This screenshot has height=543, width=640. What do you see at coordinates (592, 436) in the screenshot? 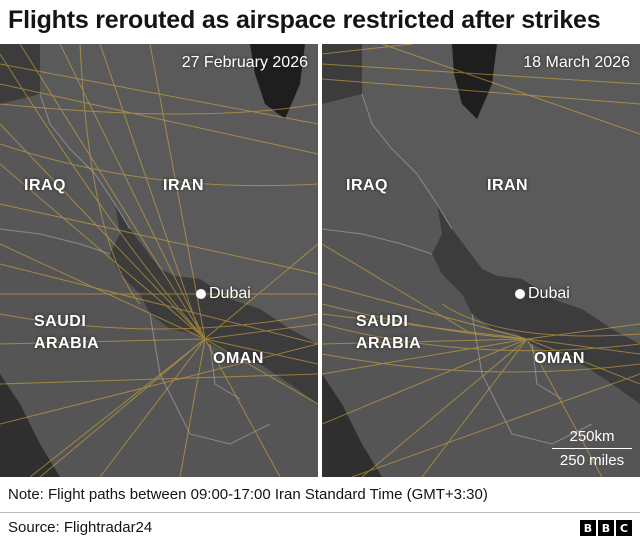
I see `scale-km: 250km` at bounding box center [592, 436].